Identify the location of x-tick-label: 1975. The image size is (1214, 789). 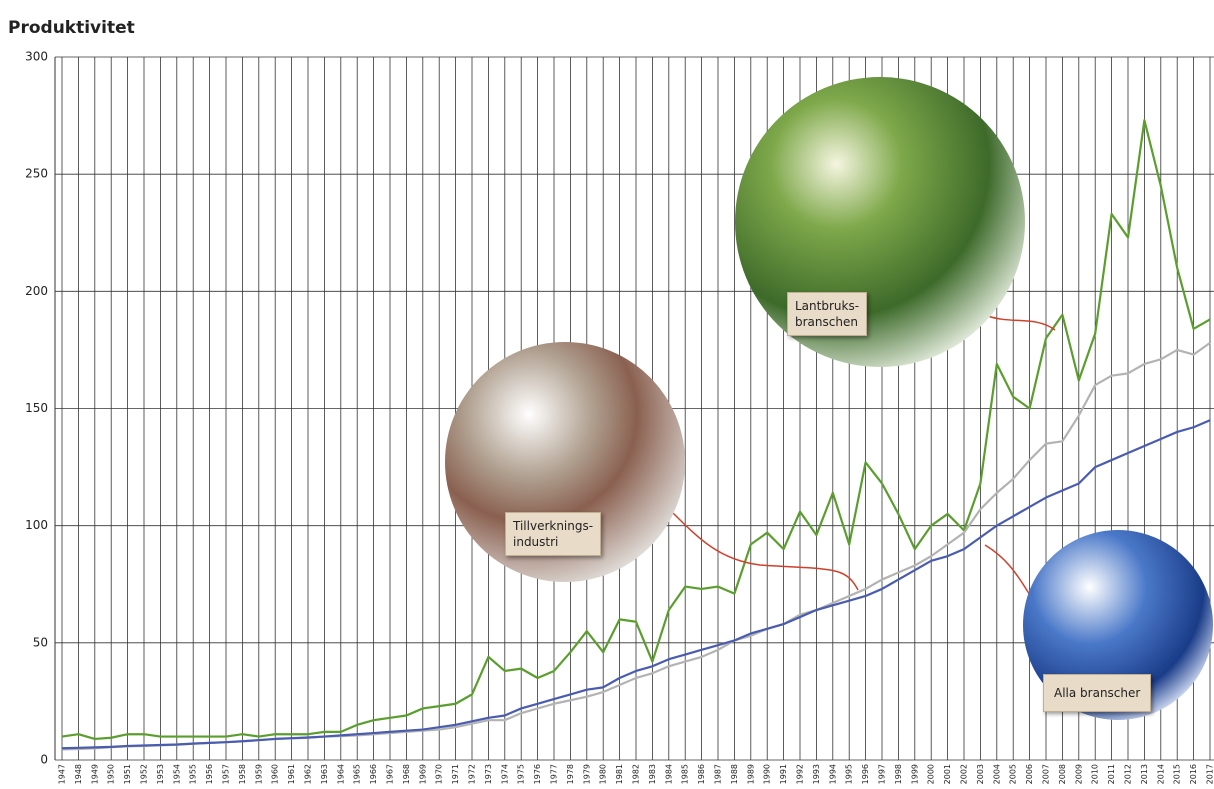
(521, 774).